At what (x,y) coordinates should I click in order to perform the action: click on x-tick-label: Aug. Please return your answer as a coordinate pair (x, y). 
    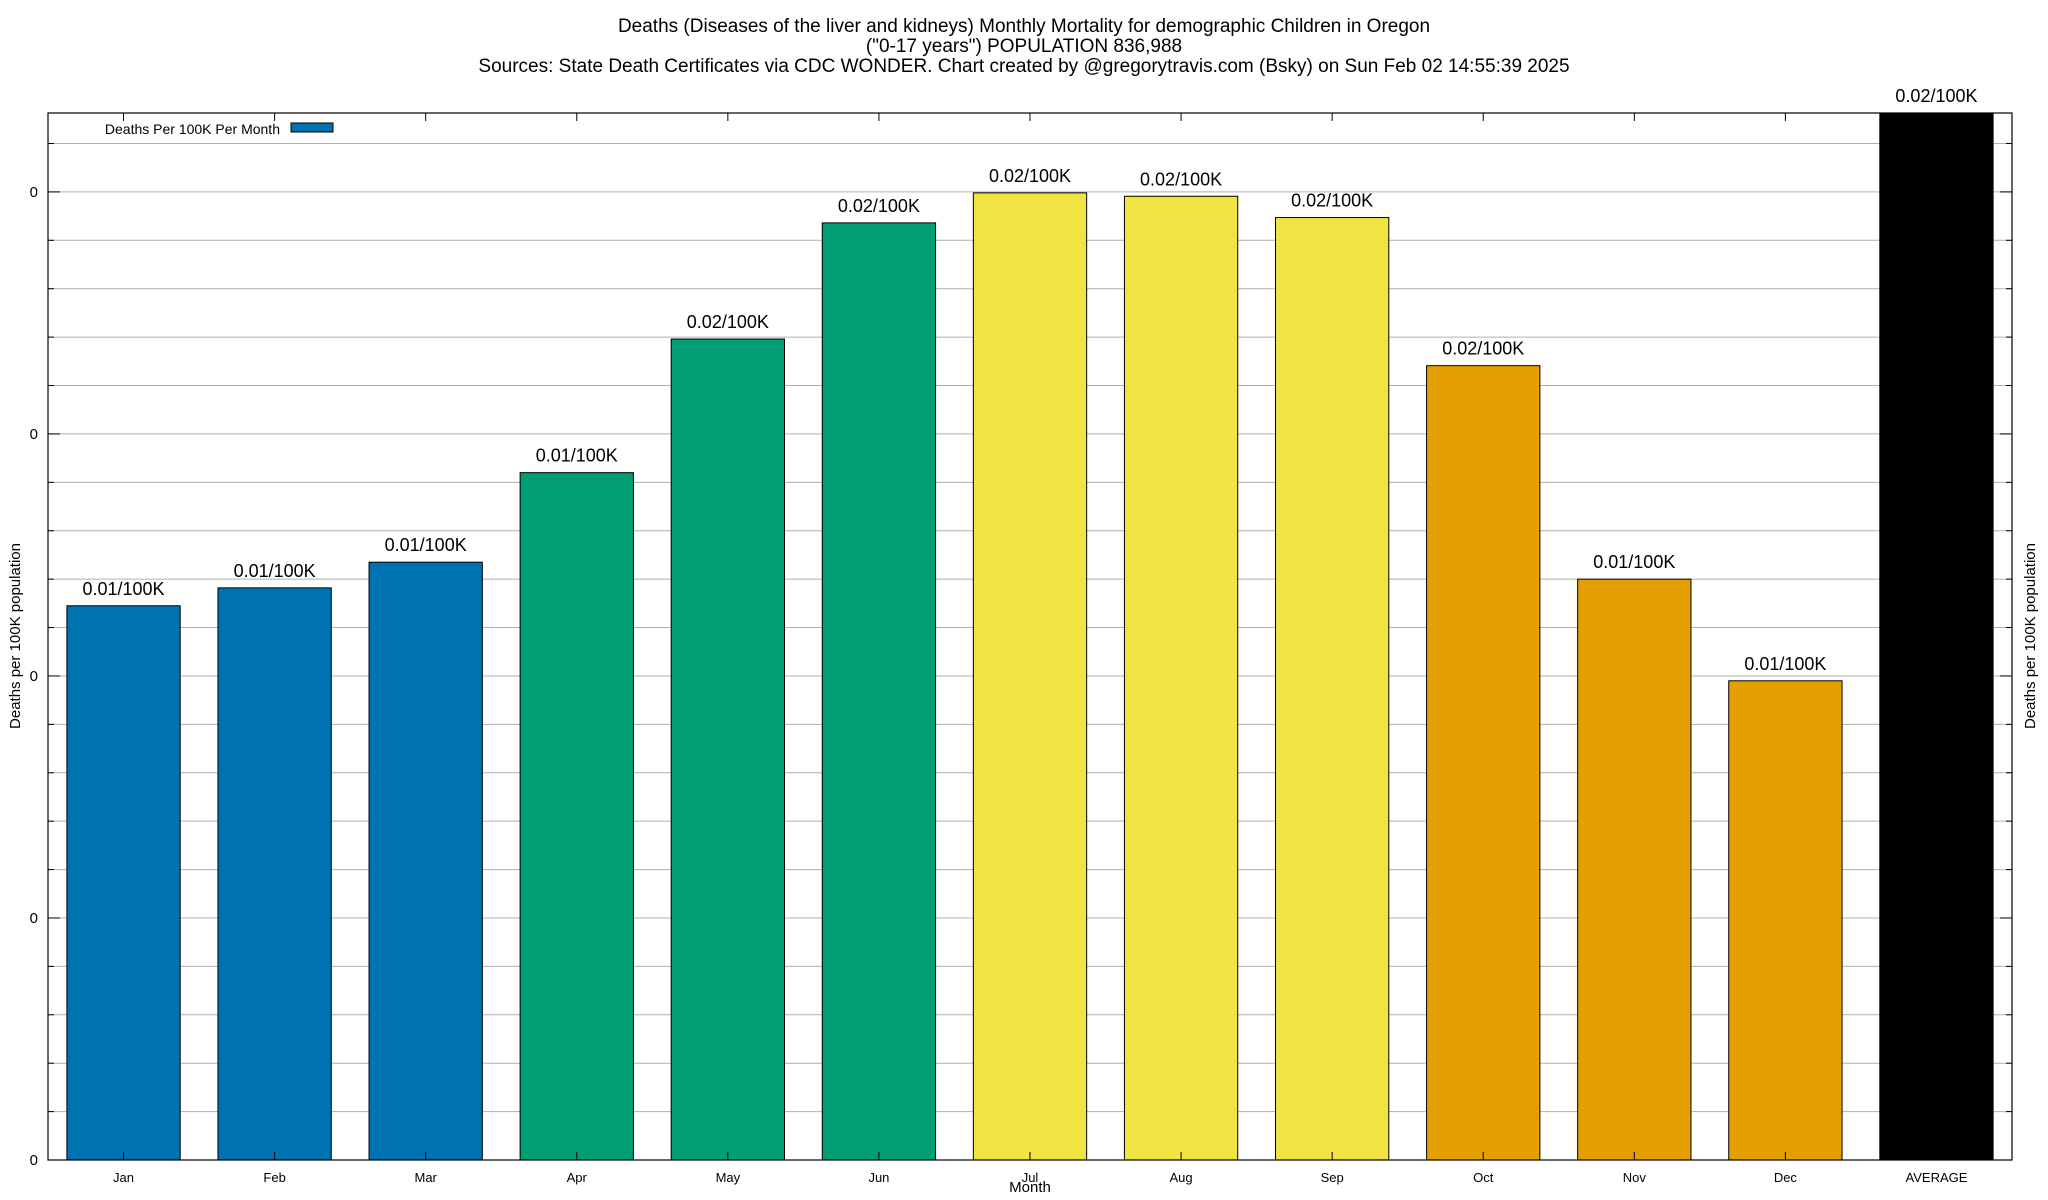
    Looking at the image, I should click on (1181, 1177).